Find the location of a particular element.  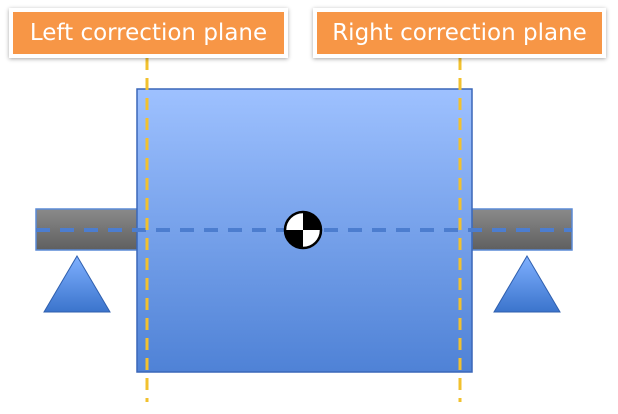

right-correction-plane-label: Right correction plane is located at coordinates (459, 33).